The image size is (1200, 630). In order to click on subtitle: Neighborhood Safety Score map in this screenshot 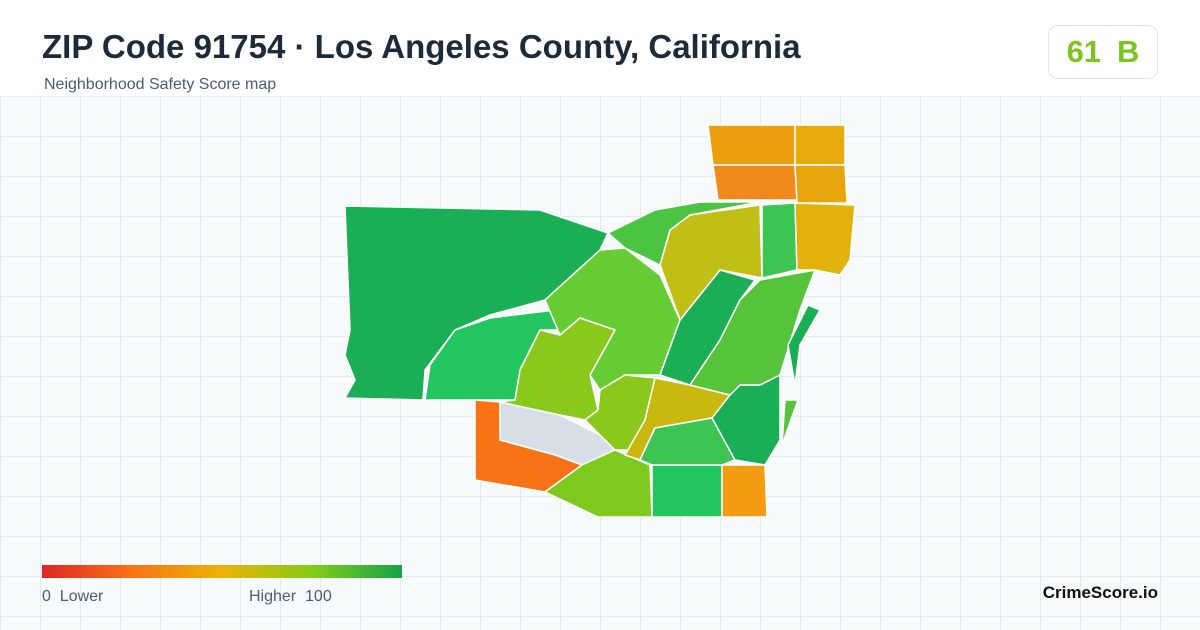, I will do `click(160, 84)`.